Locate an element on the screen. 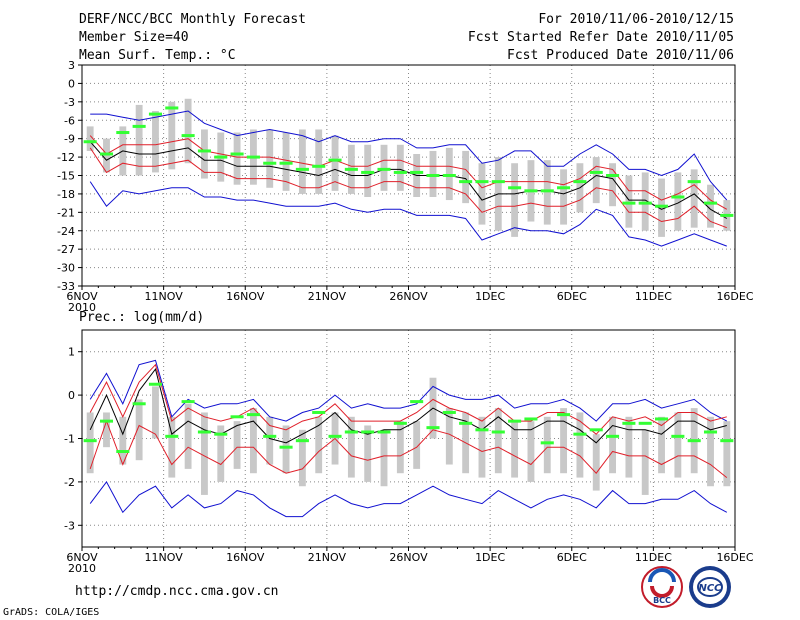 The height and width of the screenshot is (620, 800). temp-xtick-label: 16NOV is located at coordinates (245, 296).